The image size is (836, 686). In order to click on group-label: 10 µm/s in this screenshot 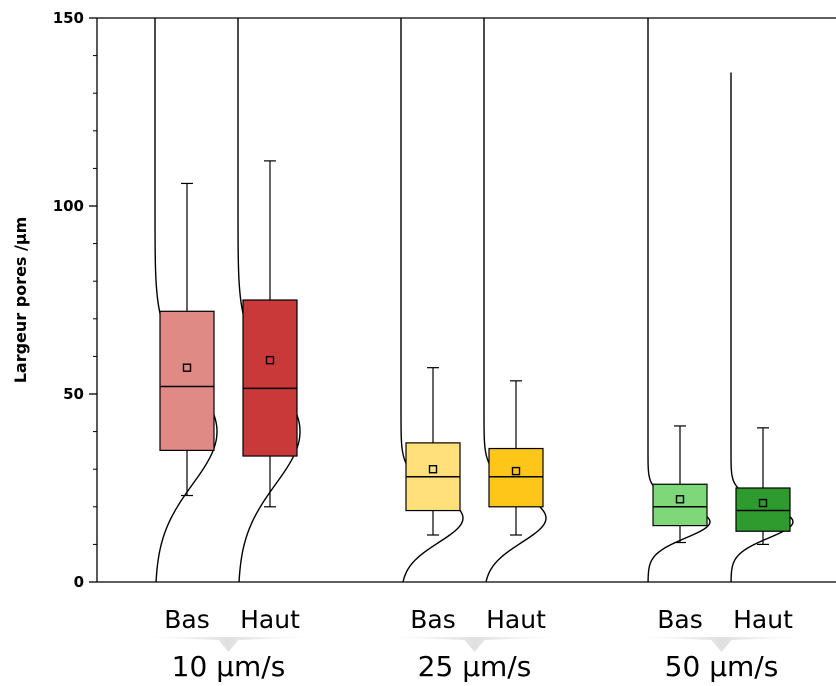, I will do `click(229, 666)`.